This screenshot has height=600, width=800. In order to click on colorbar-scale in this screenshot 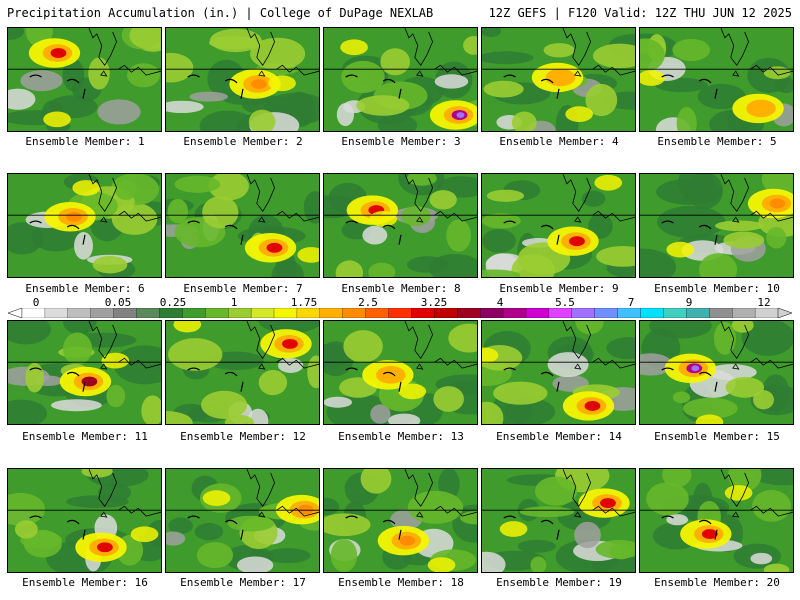, I will do `click(400, 313)`.